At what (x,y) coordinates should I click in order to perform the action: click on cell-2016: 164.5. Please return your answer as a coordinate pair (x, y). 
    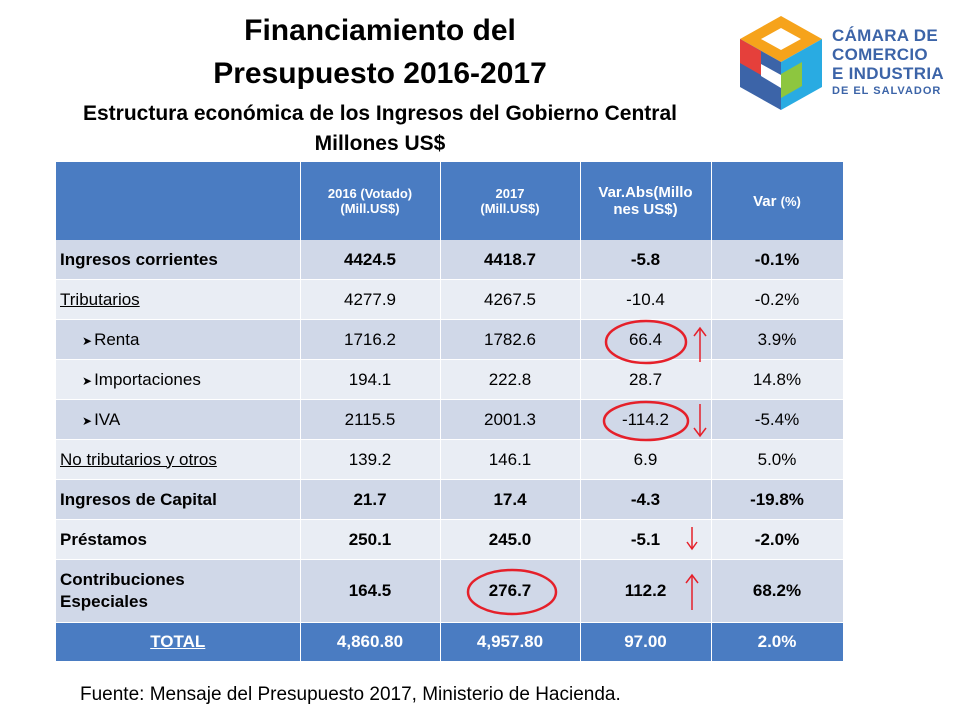
    Looking at the image, I should click on (370, 591).